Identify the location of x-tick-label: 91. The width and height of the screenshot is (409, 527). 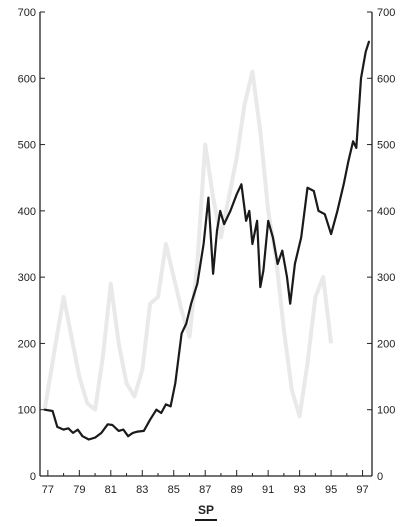
(268, 490).